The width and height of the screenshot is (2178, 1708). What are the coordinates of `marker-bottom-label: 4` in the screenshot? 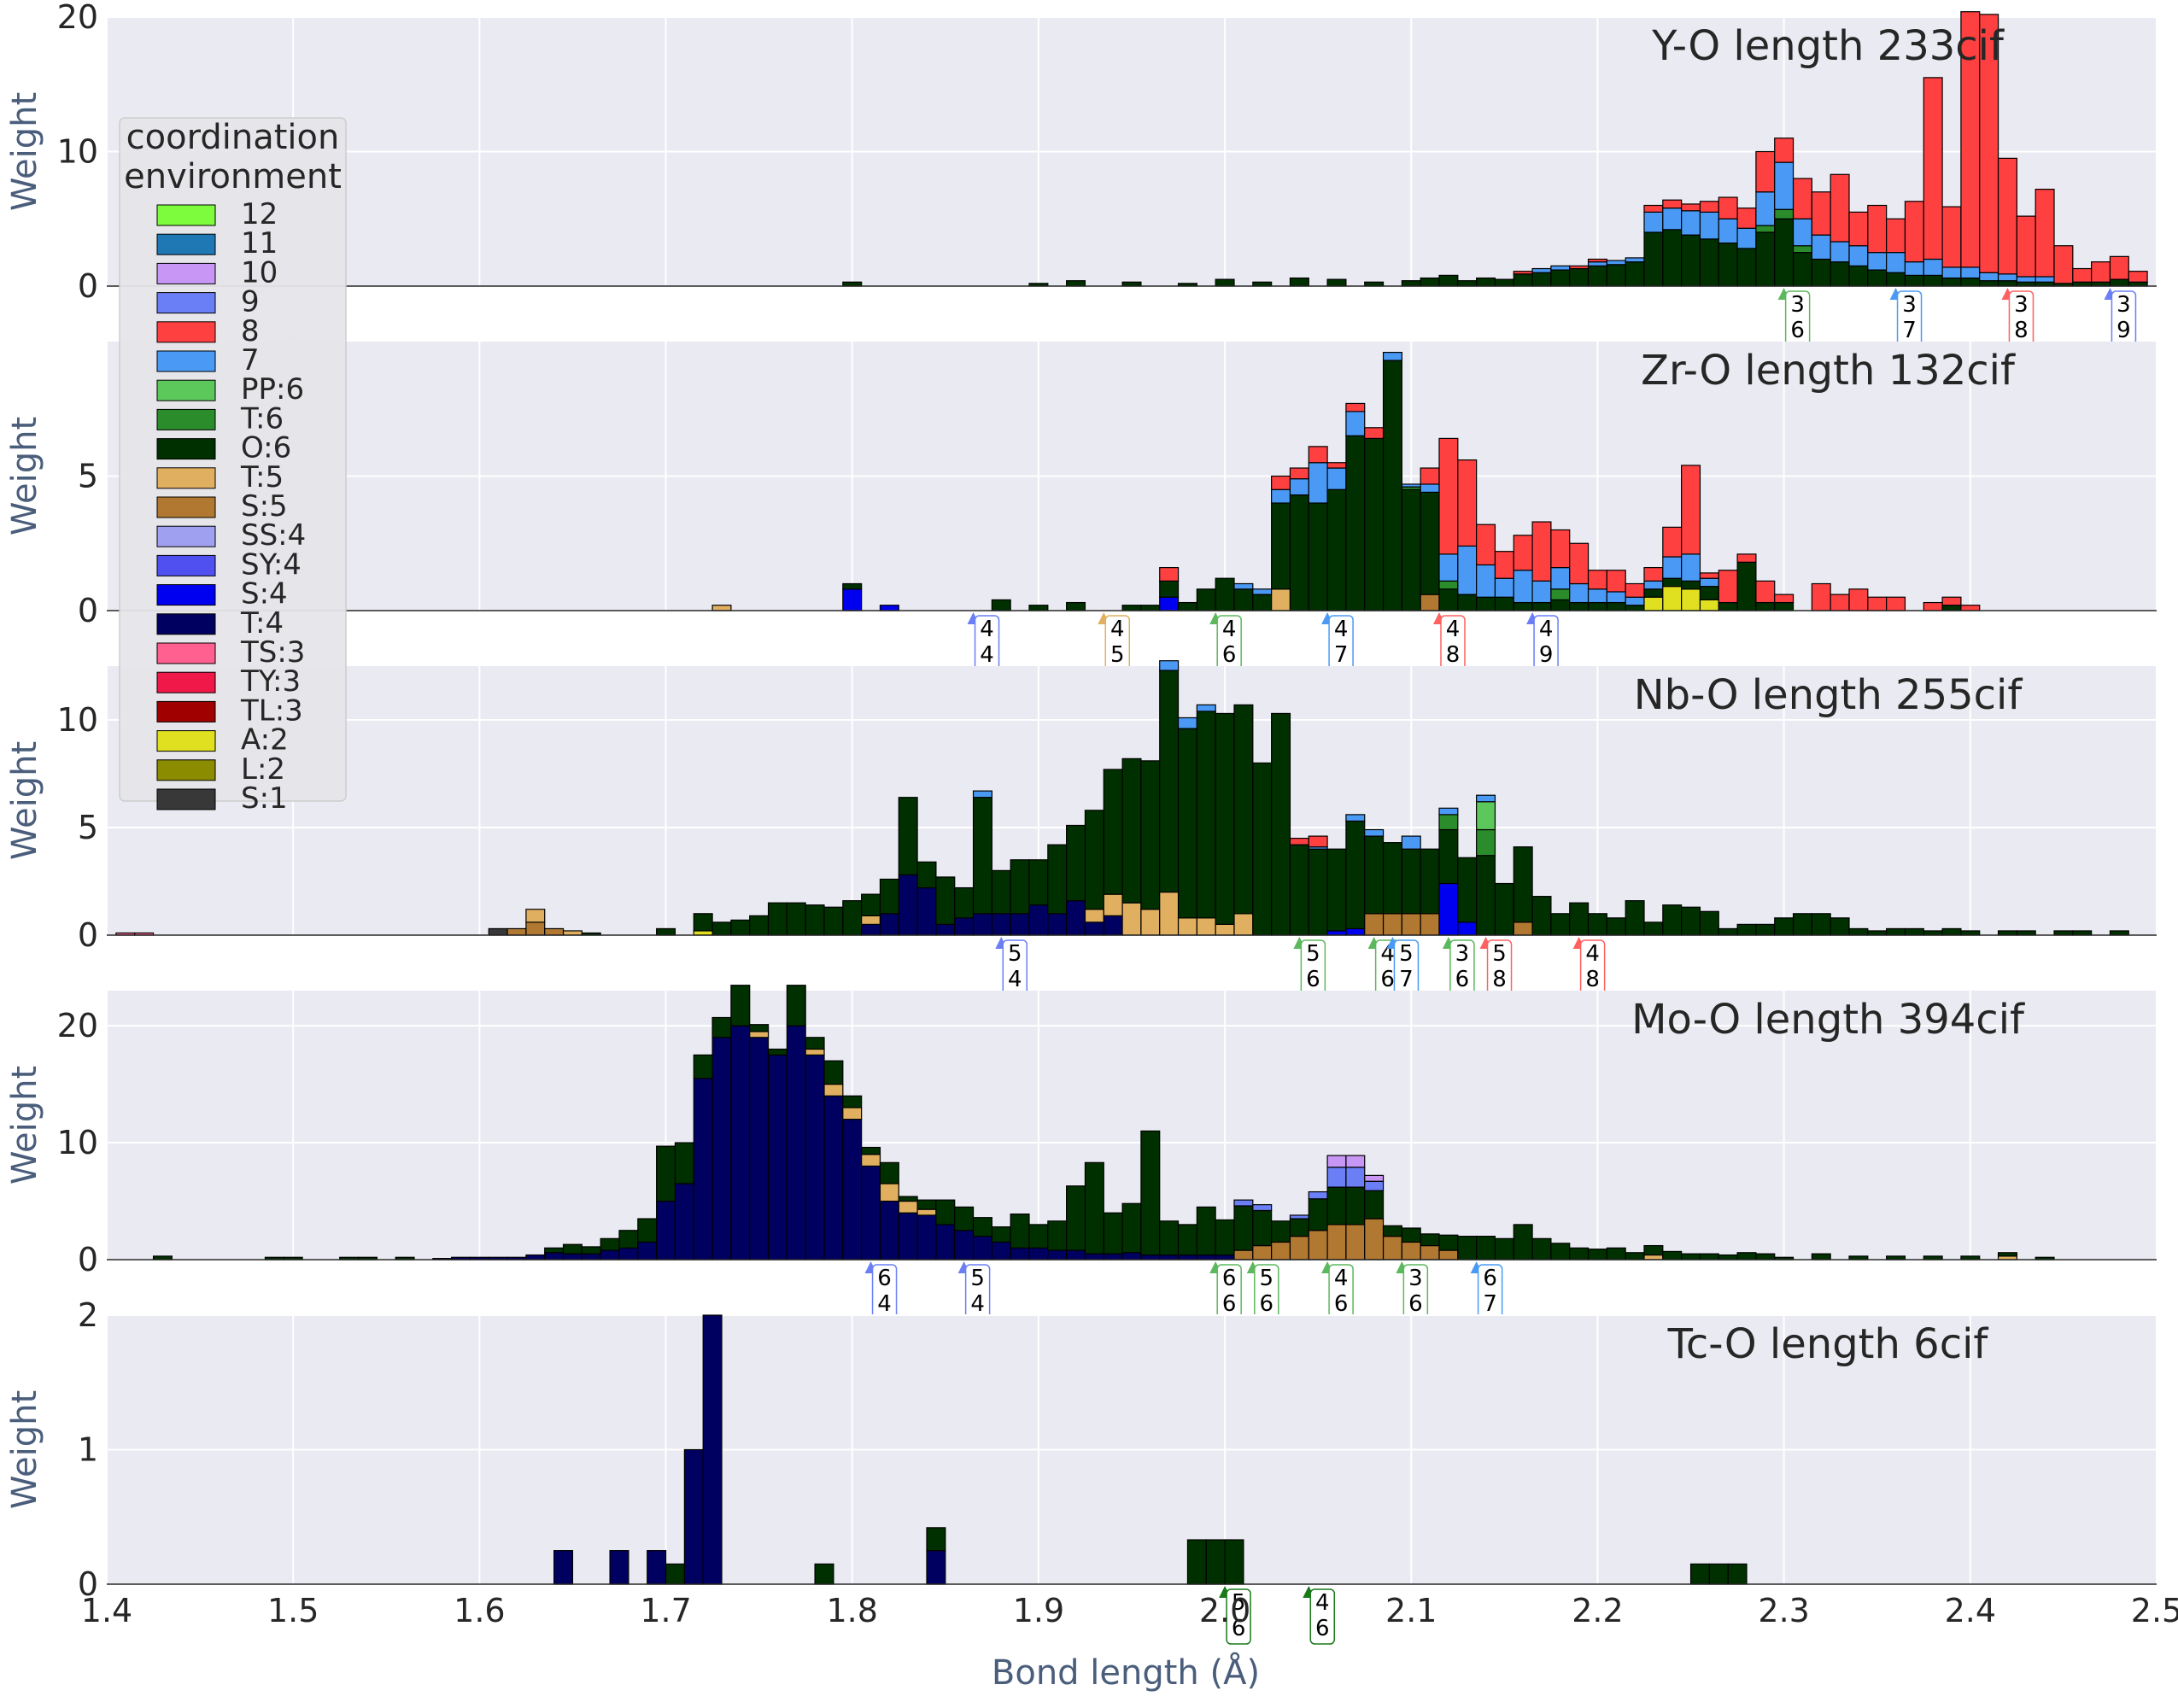 It's located at (884, 1304).